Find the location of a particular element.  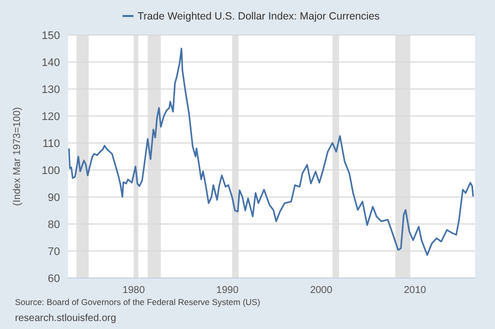

legend-label: Trade Weighted U.S. Dollar Index: Major Currencies is located at coordinates (259, 16).